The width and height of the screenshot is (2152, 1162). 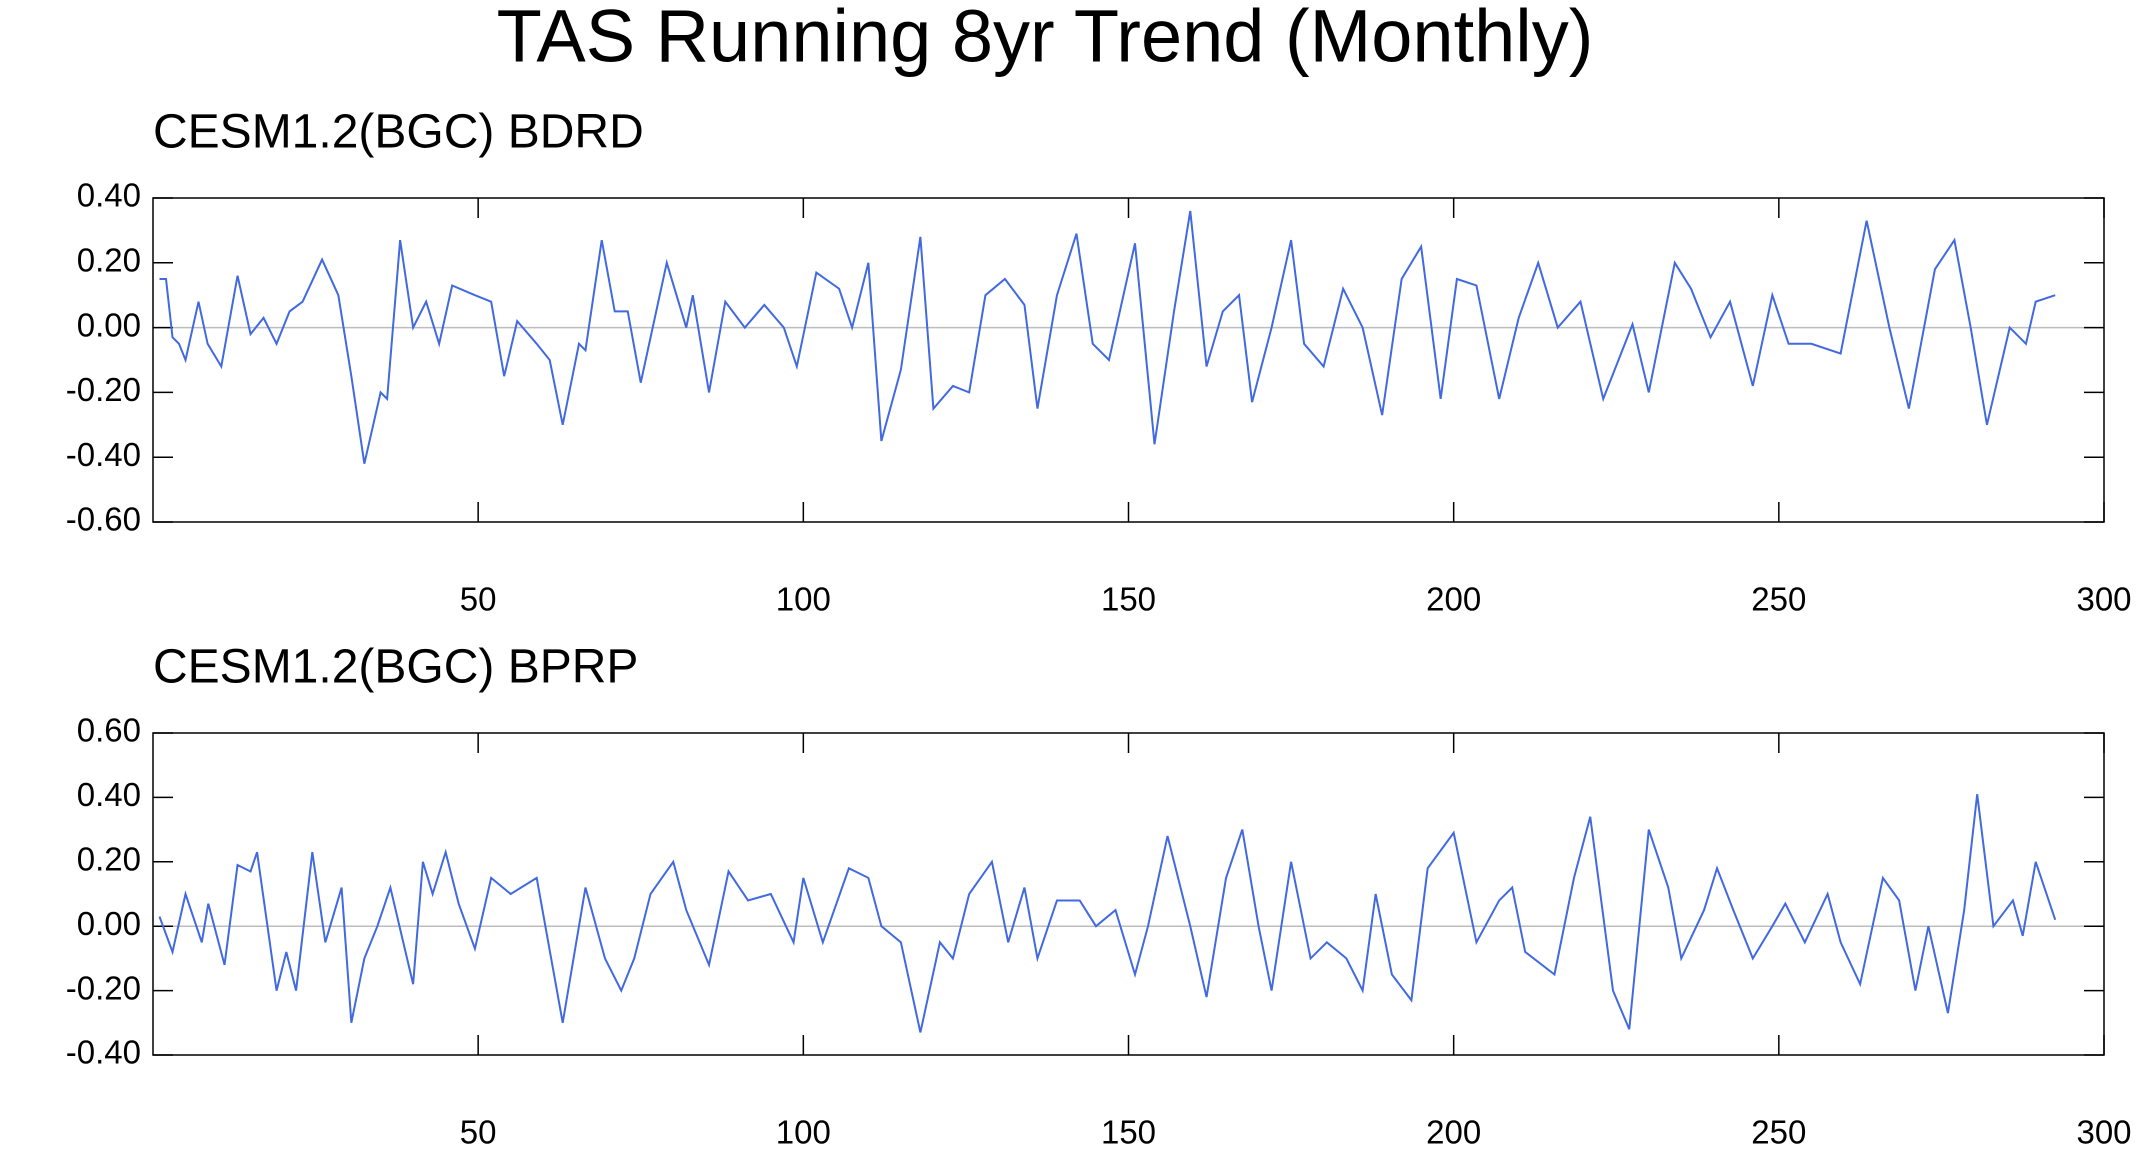 What do you see at coordinates (398, 132) in the screenshot?
I see `panel-title: CESM1.2(BGC) BDRD` at bounding box center [398, 132].